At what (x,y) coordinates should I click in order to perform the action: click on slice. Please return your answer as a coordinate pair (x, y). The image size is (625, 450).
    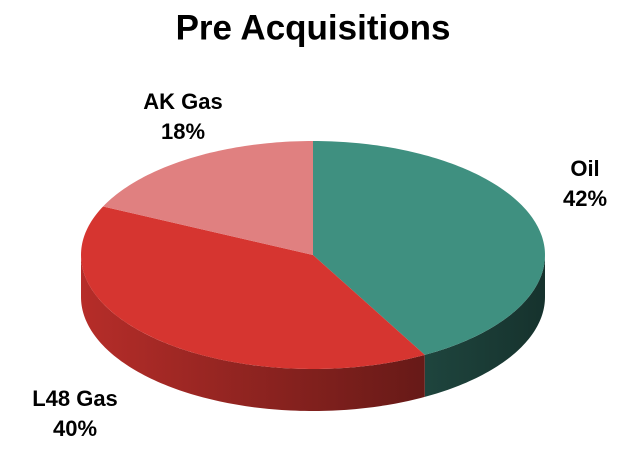
    Looking at the image, I should click on (208, 198).